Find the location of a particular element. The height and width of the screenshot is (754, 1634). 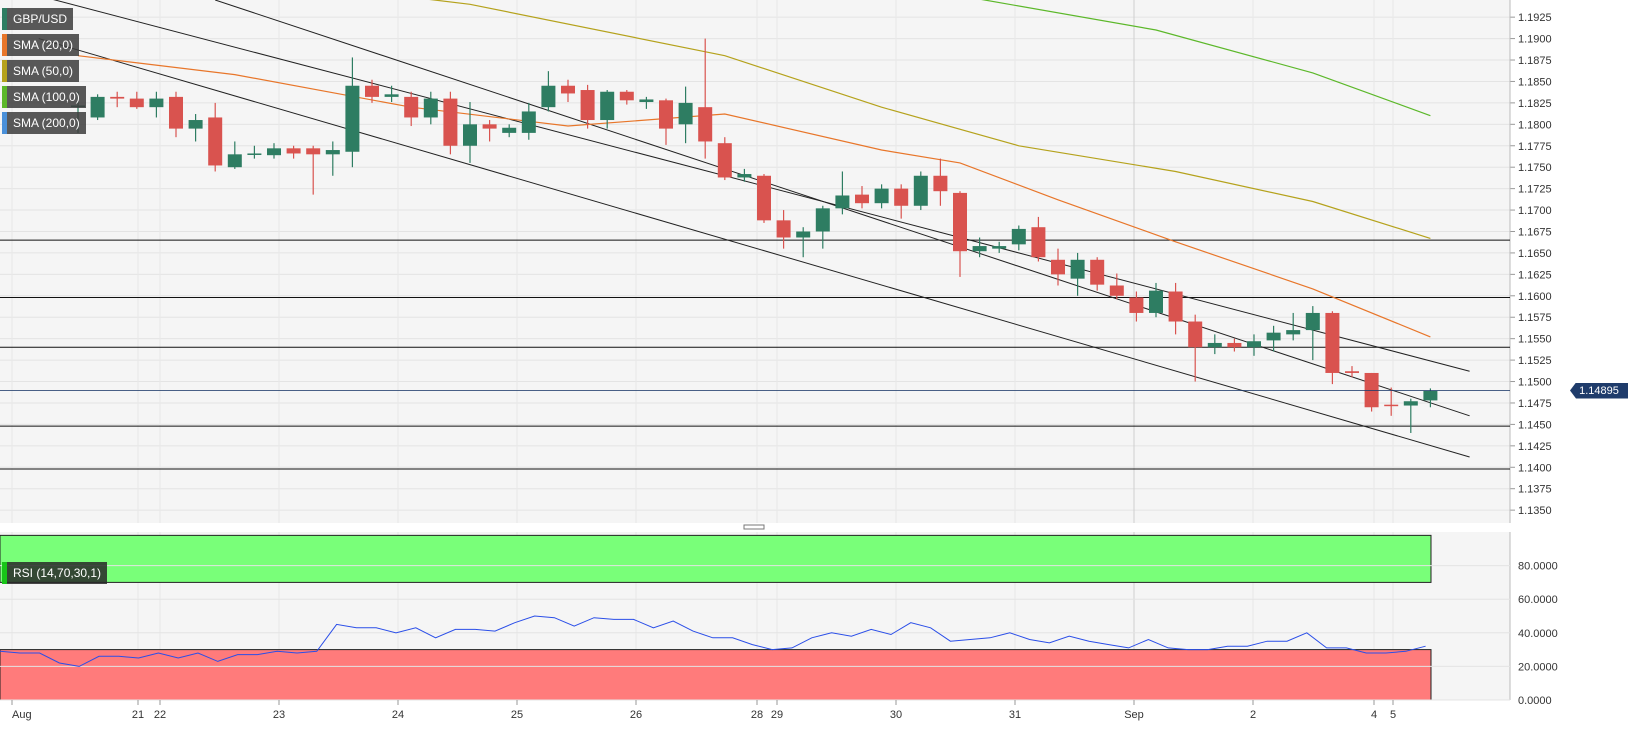

price-tick-label: 1.1650 is located at coordinates (1535, 254).